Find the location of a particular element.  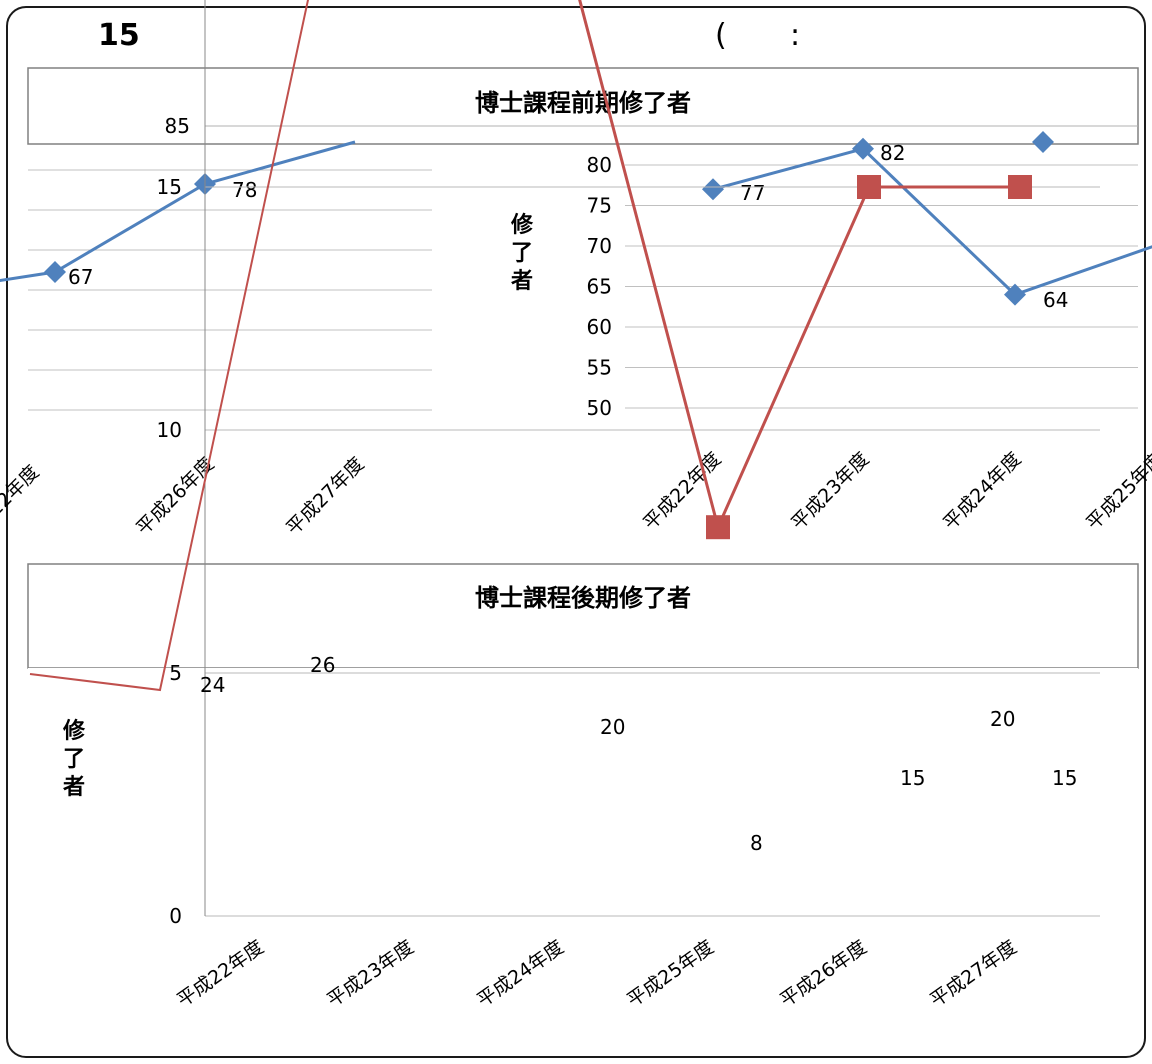

chart-2-category-label: 平成23年度 is located at coordinates (370, 973).